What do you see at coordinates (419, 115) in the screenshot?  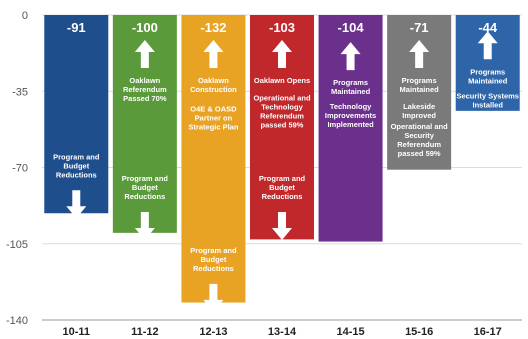 I see `annotation-text: Improved` at bounding box center [419, 115].